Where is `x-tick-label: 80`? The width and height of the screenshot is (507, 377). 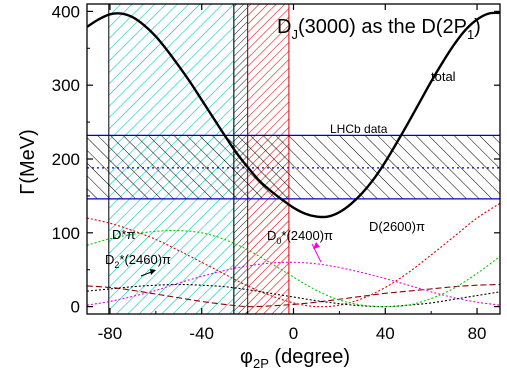
x-tick-label: 80 is located at coordinates (477, 333).